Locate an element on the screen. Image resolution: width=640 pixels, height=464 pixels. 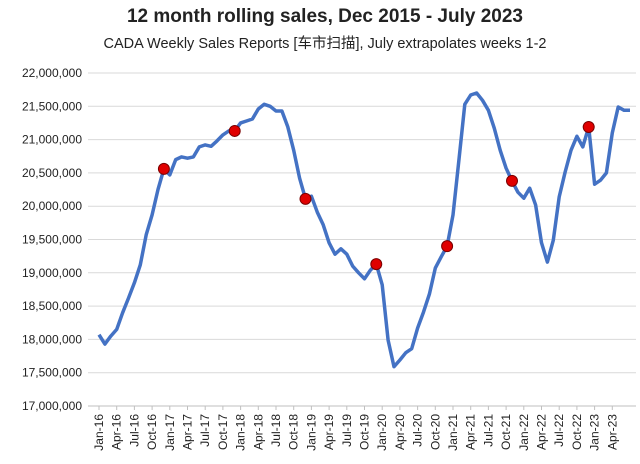
x-tick-label: Jul-21 is located at coordinates (488, 430).